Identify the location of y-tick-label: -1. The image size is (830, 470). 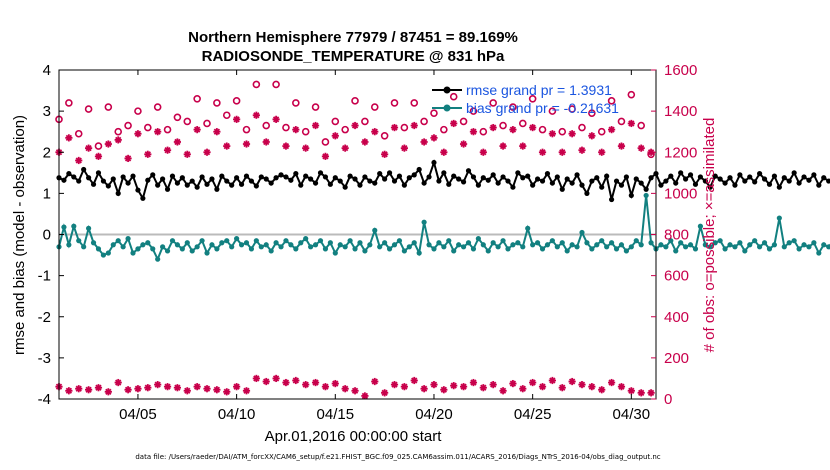
(44, 276).